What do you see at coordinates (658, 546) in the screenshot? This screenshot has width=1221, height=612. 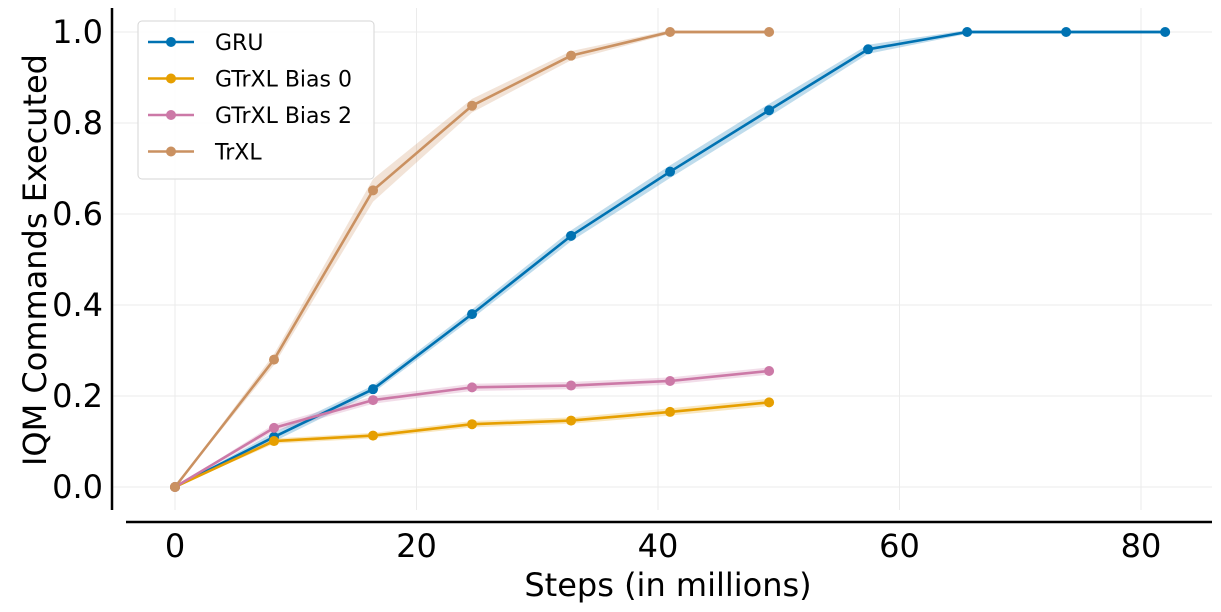 I see `x-tick-label: 40` at bounding box center [658, 546].